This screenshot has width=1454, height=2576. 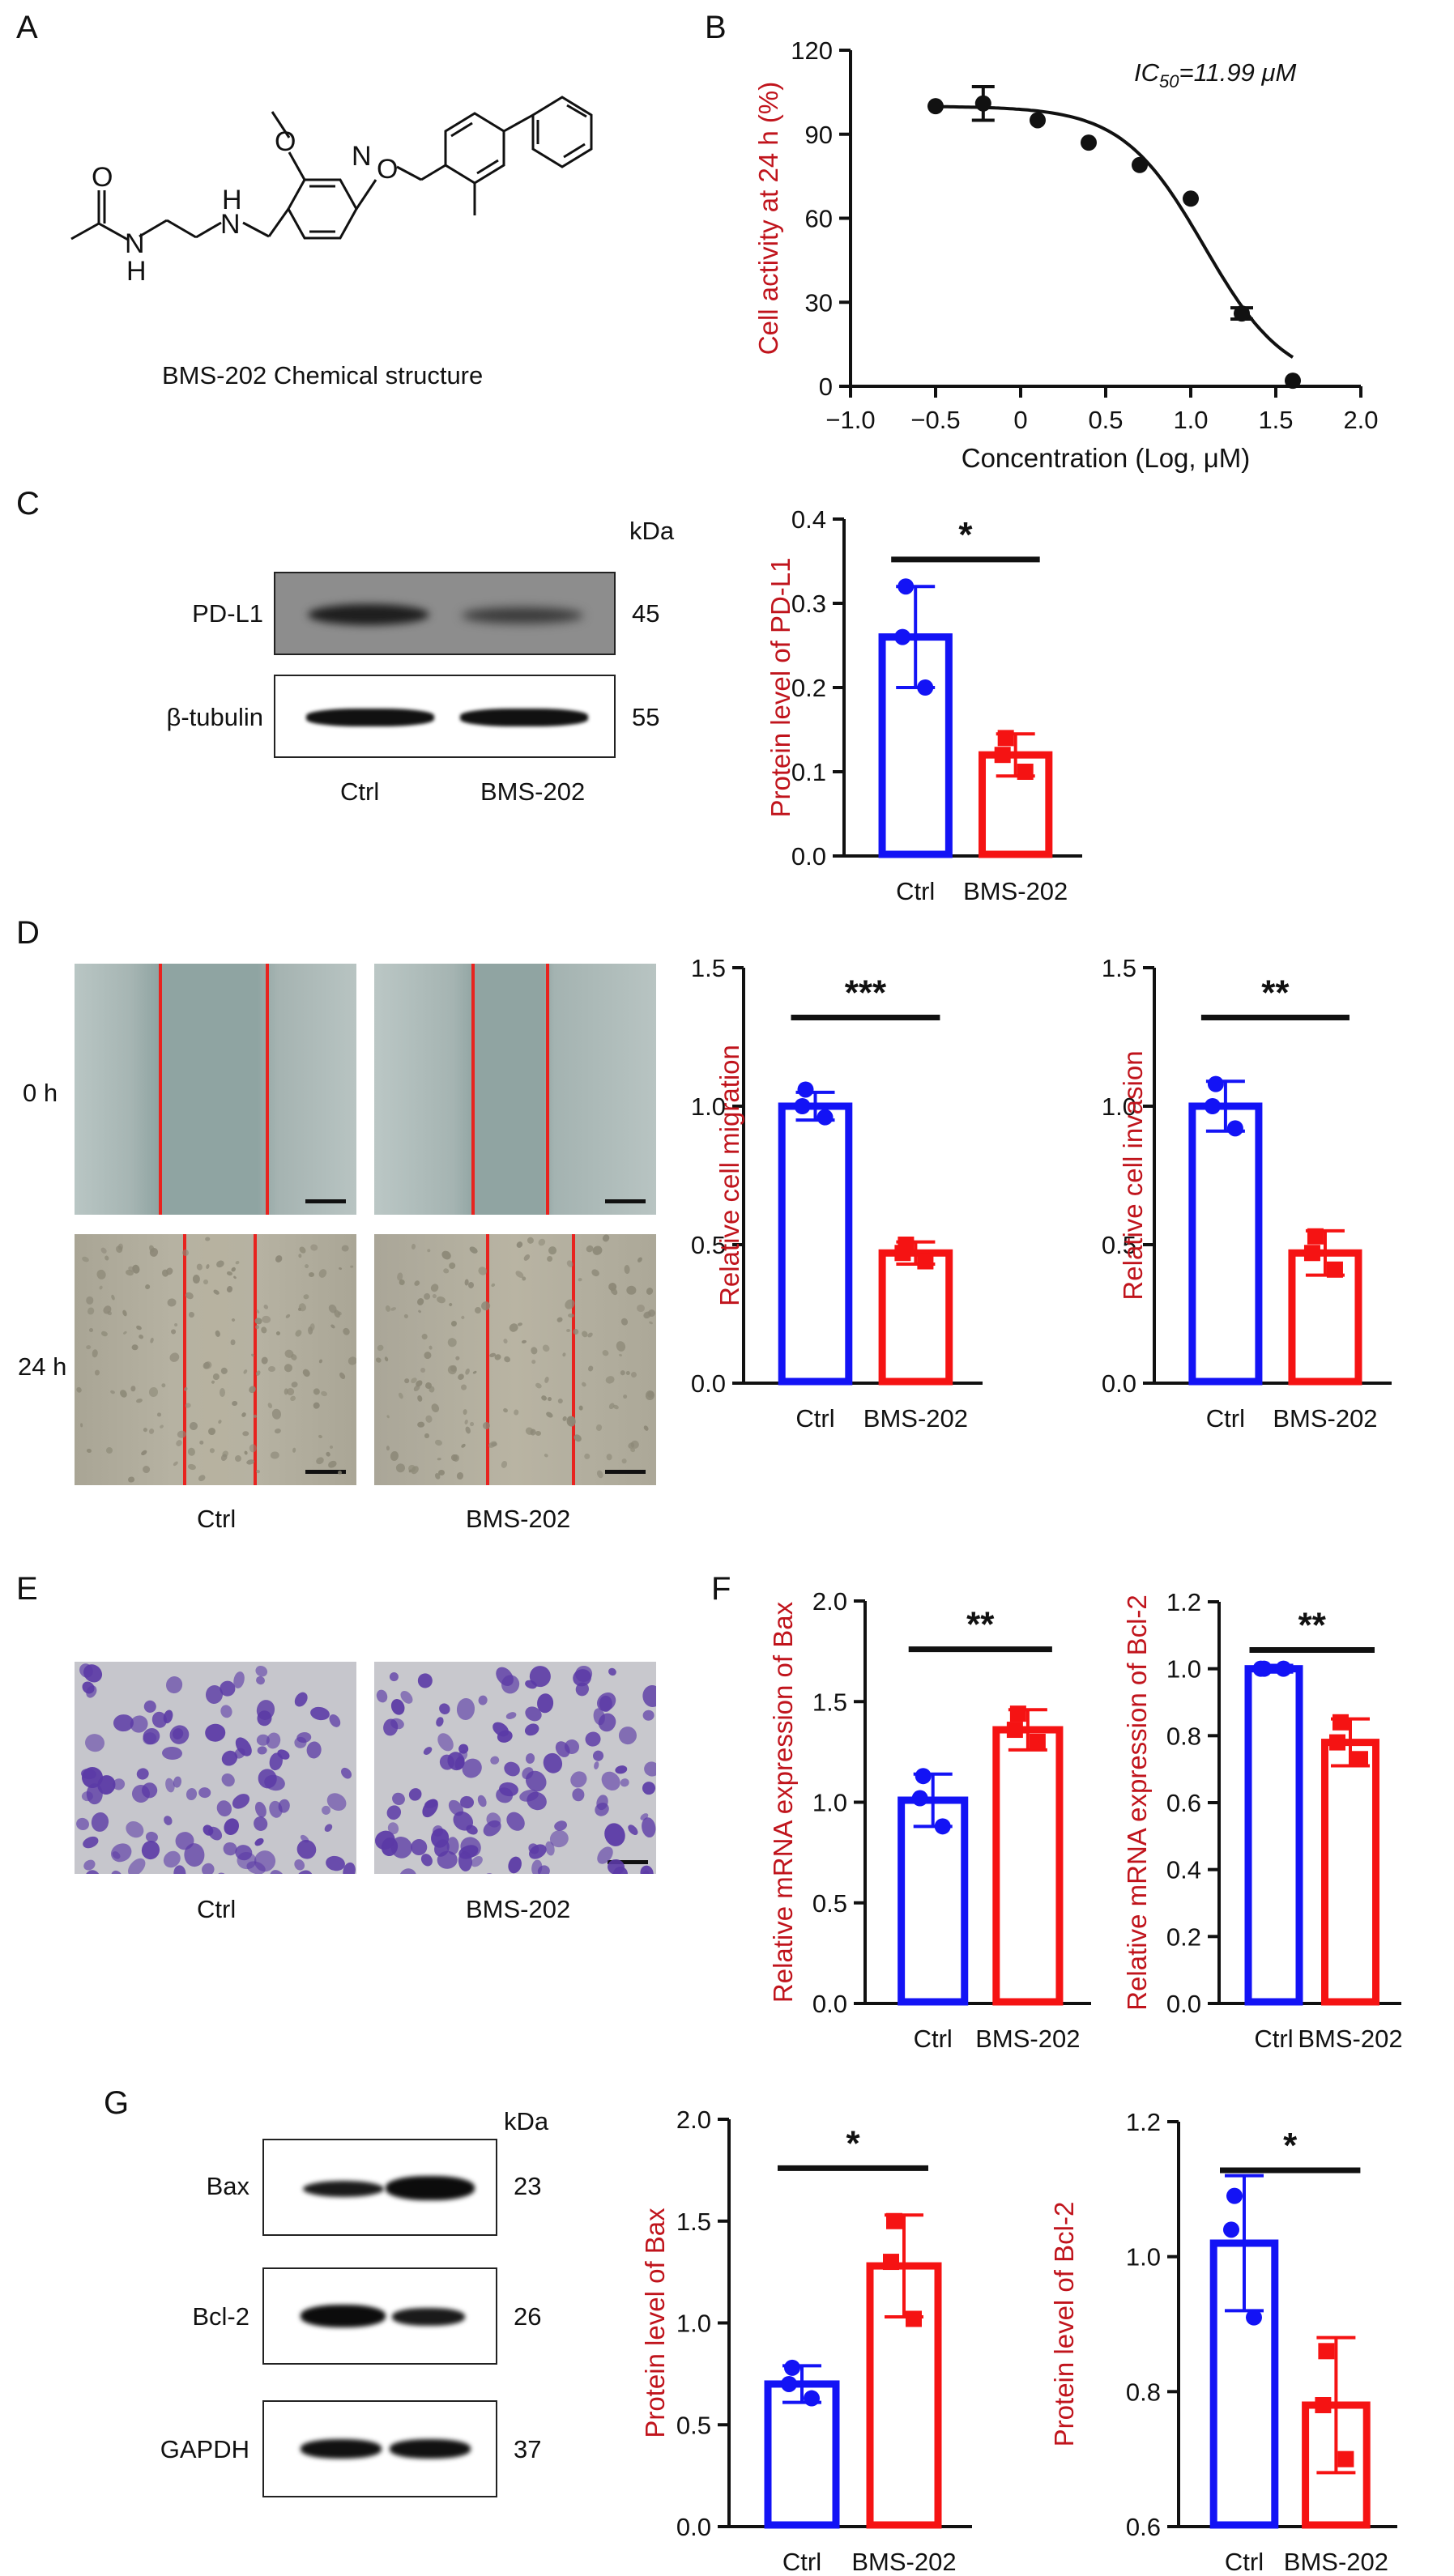 What do you see at coordinates (42, 1366) in the screenshot?
I see `image-d-row-label-24h: 24 h` at bounding box center [42, 1366].